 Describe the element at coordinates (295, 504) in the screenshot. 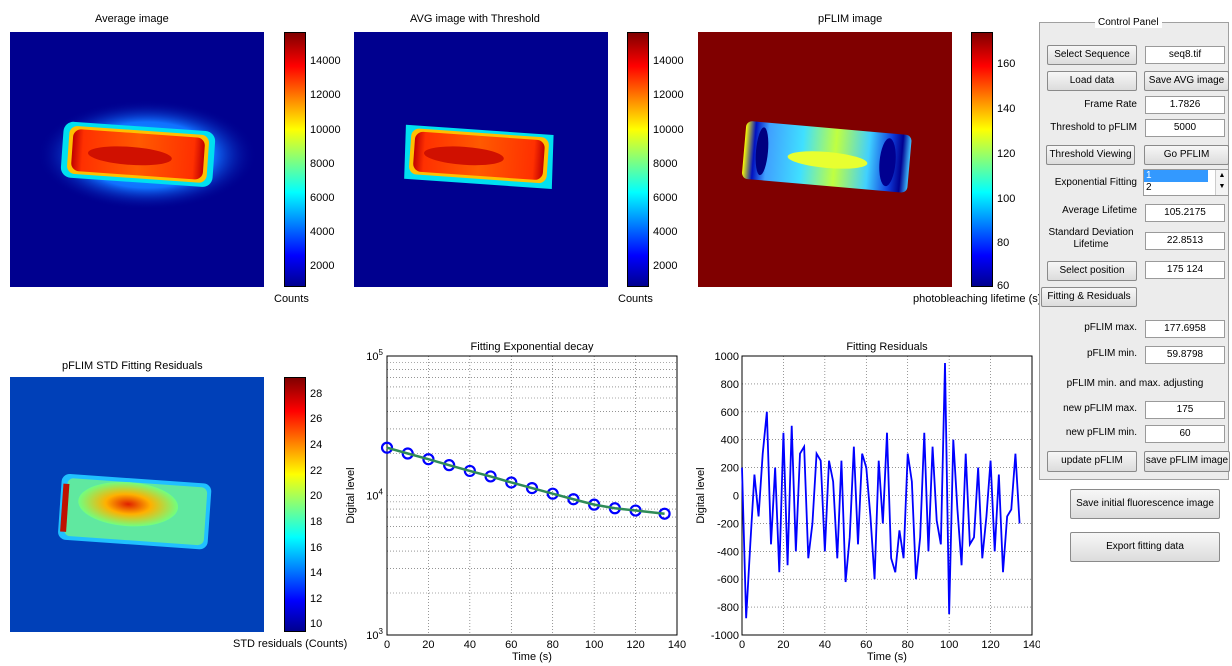

I see `std-colorbar` at that location.